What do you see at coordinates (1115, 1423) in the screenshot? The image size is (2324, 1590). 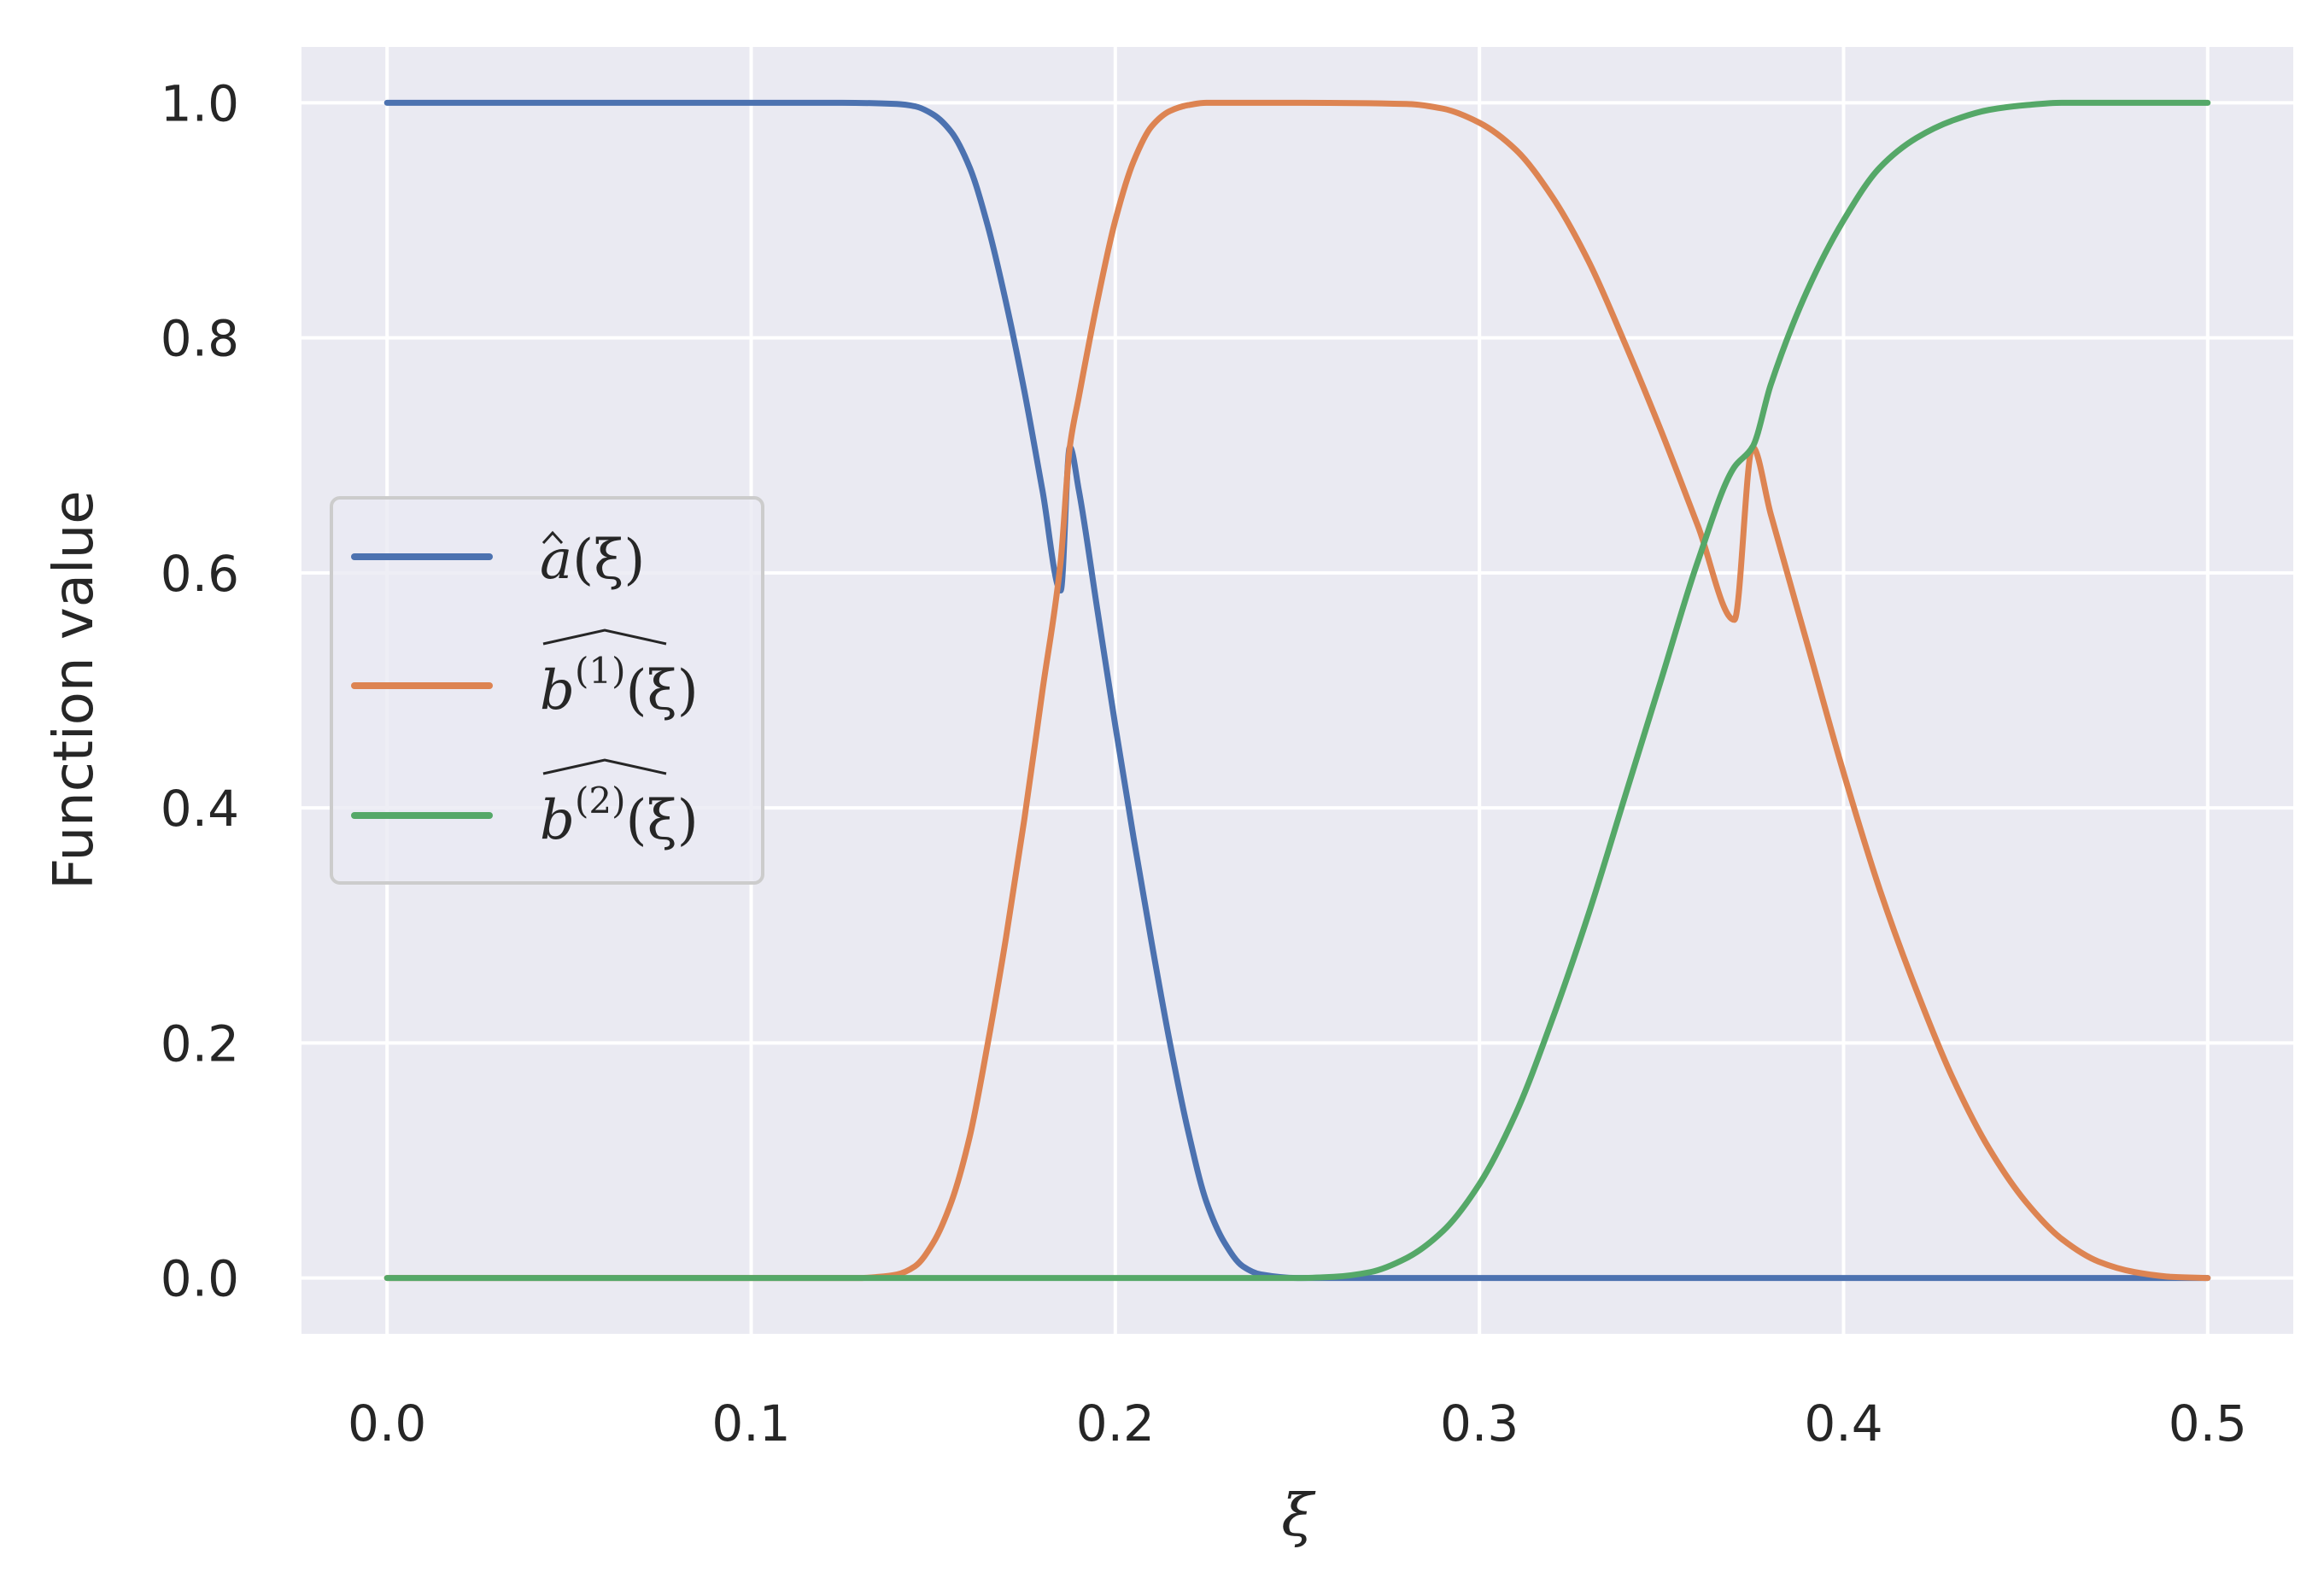 I see `x-tick-label: 0.2` at bounding box center [1115, 1423].